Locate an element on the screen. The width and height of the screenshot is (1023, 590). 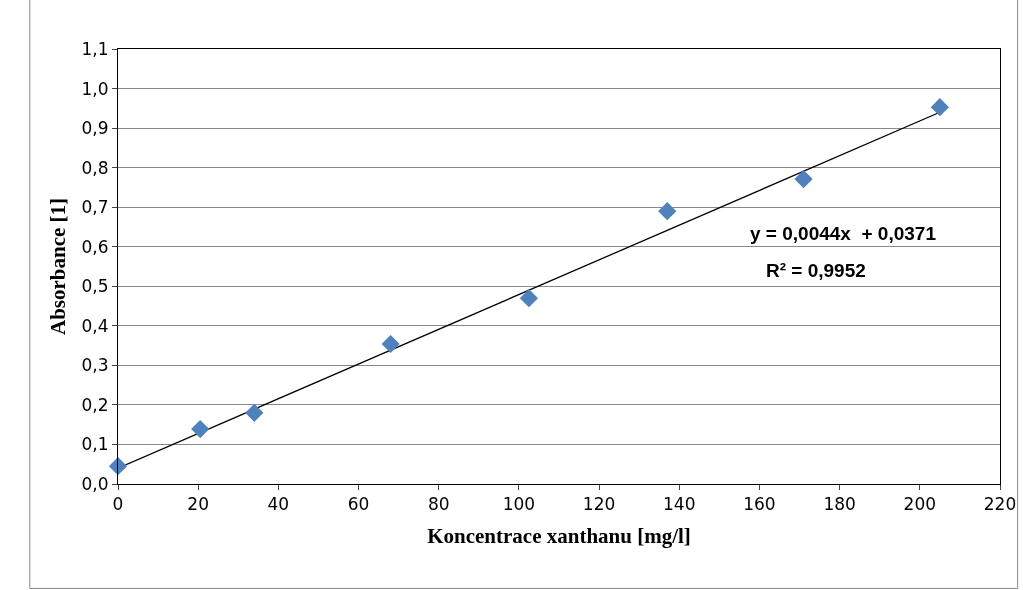
y-tick-label: 0,5 is located at coordinates (95, 286).